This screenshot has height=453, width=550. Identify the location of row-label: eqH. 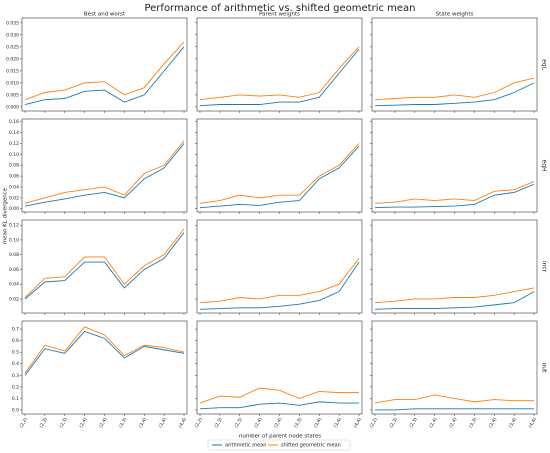
(544, 165).